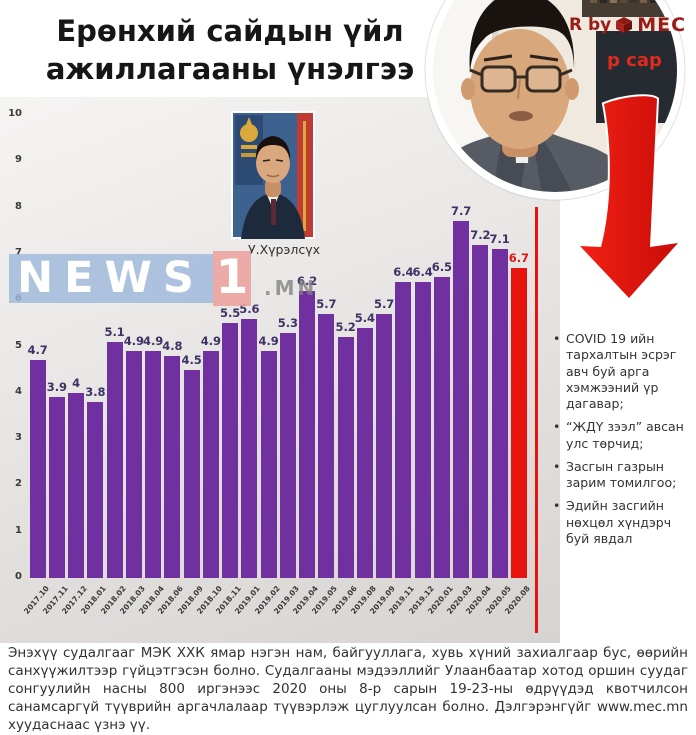 The image size is (696, 735). I want to click on bar-value-label: 5.3, so click(288, 322).